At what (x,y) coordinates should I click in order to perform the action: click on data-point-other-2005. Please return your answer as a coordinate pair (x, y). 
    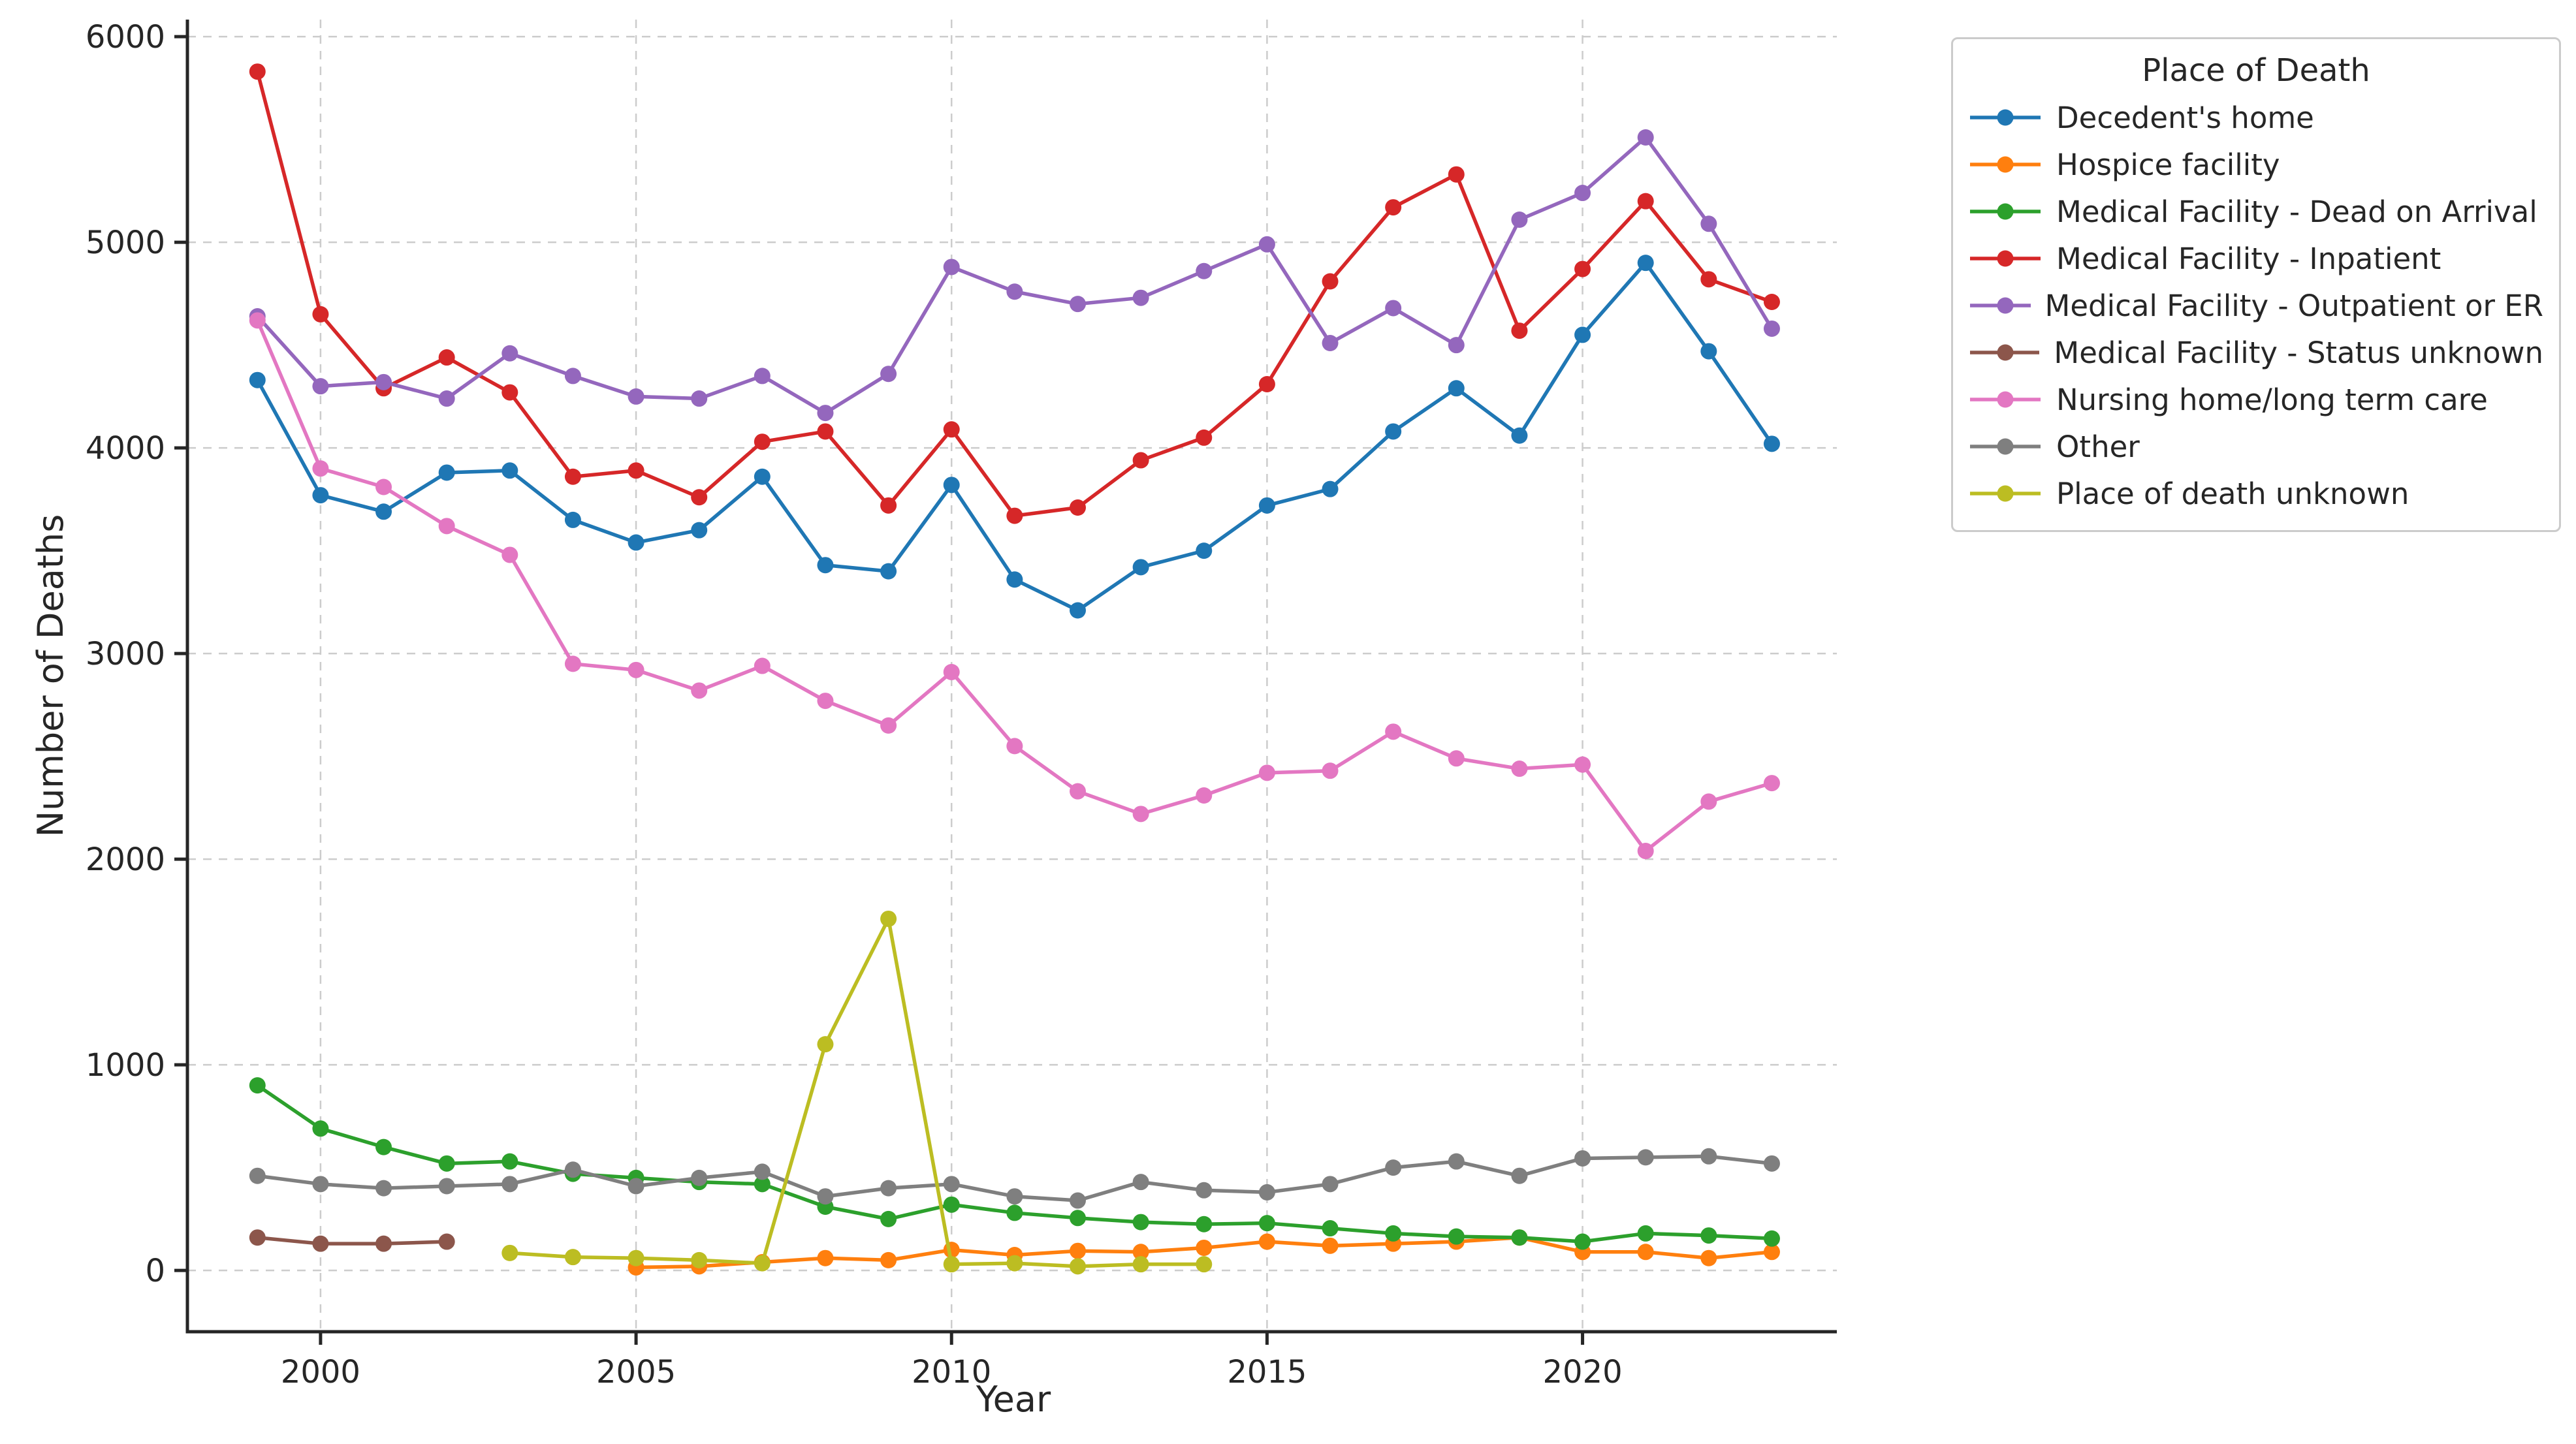
    Looking at the image, I should click on (636, 1187).